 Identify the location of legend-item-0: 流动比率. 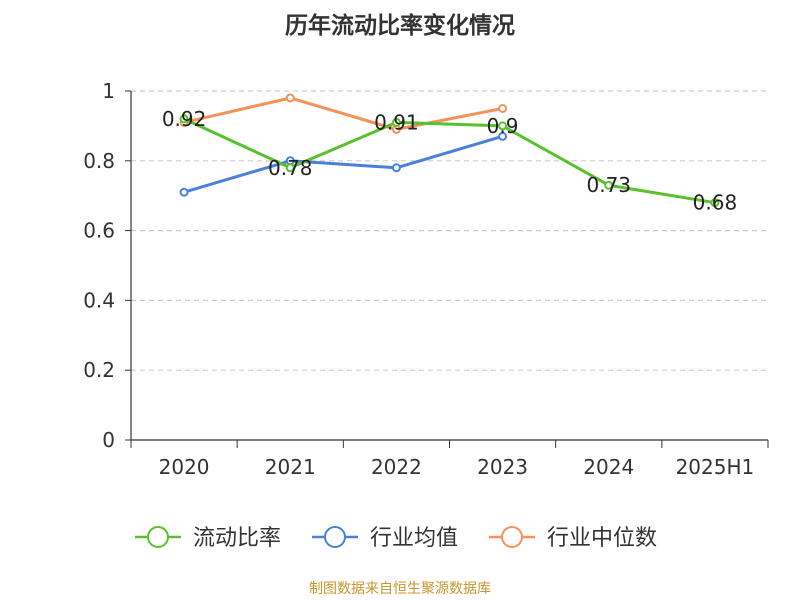
(208, 538).